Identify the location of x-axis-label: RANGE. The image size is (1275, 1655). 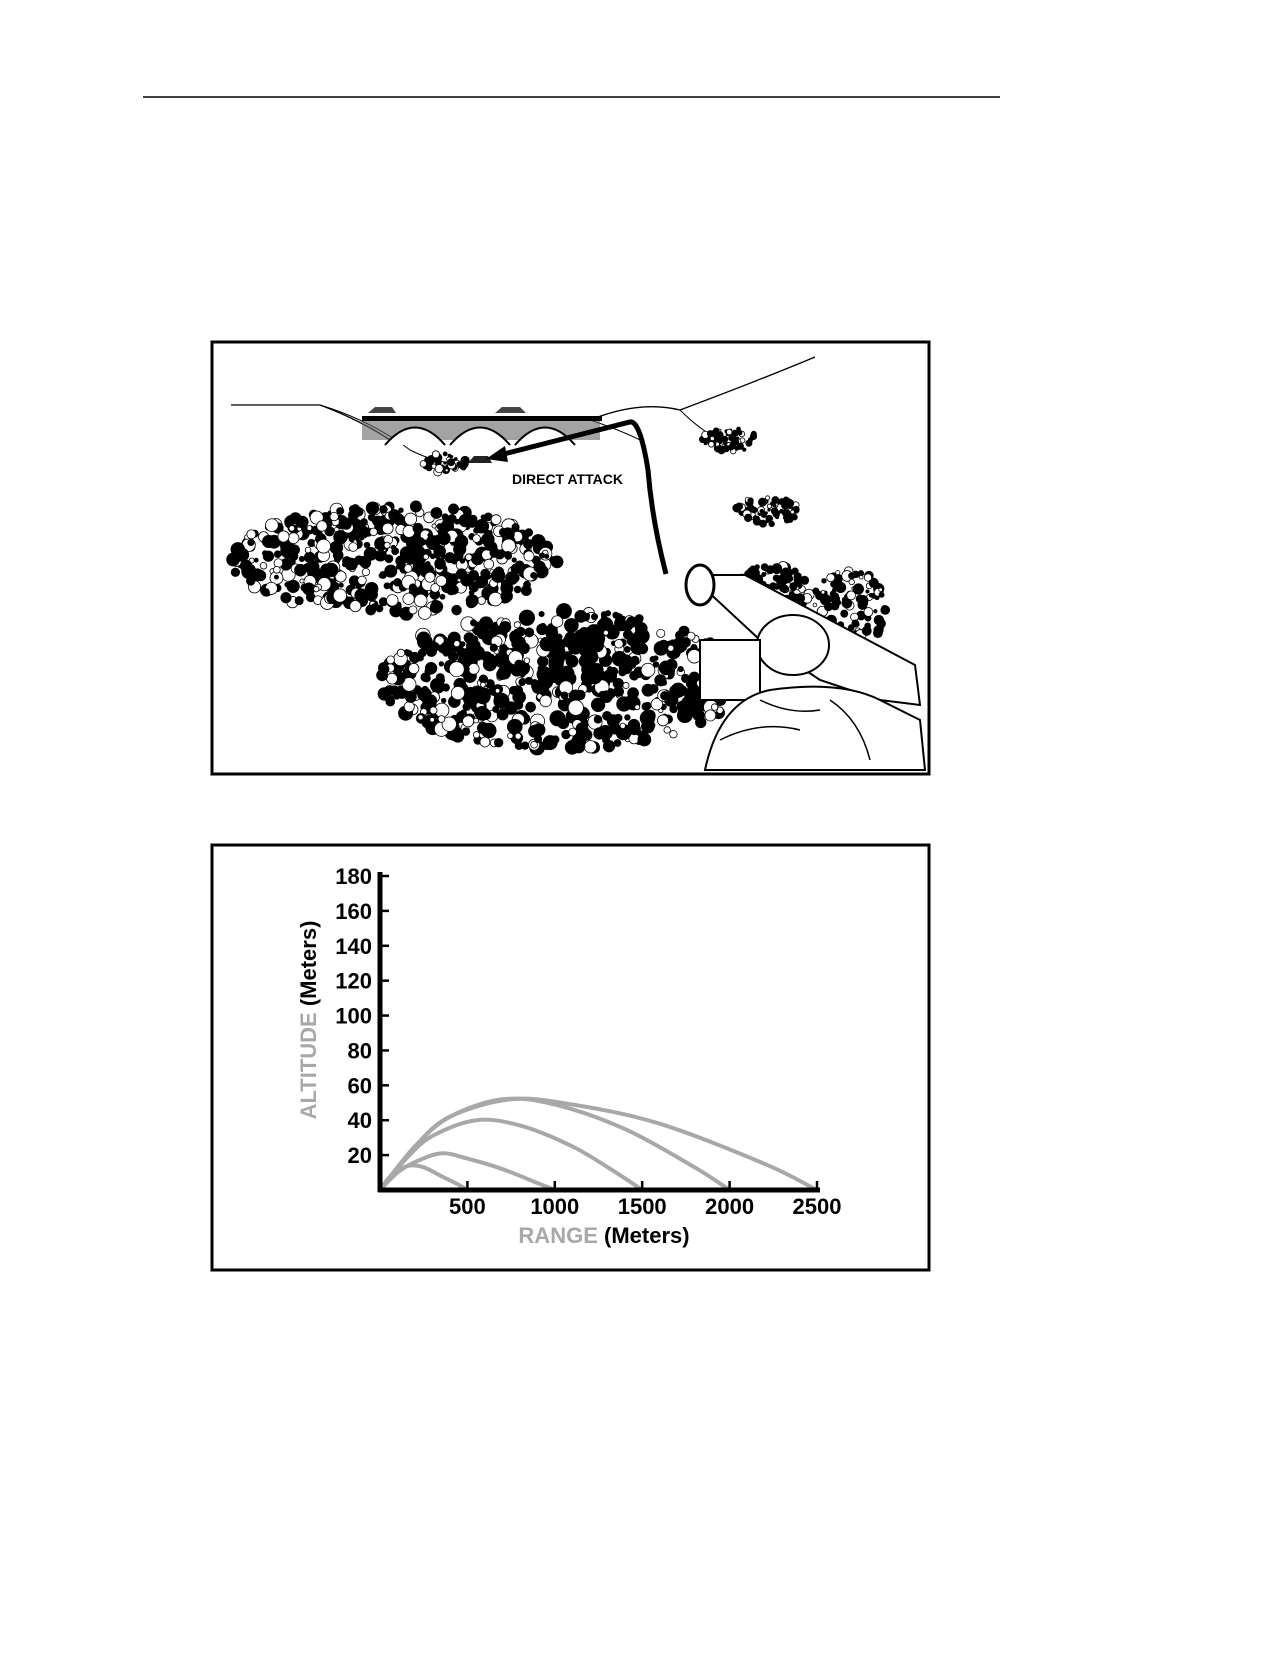
(557, 1235).